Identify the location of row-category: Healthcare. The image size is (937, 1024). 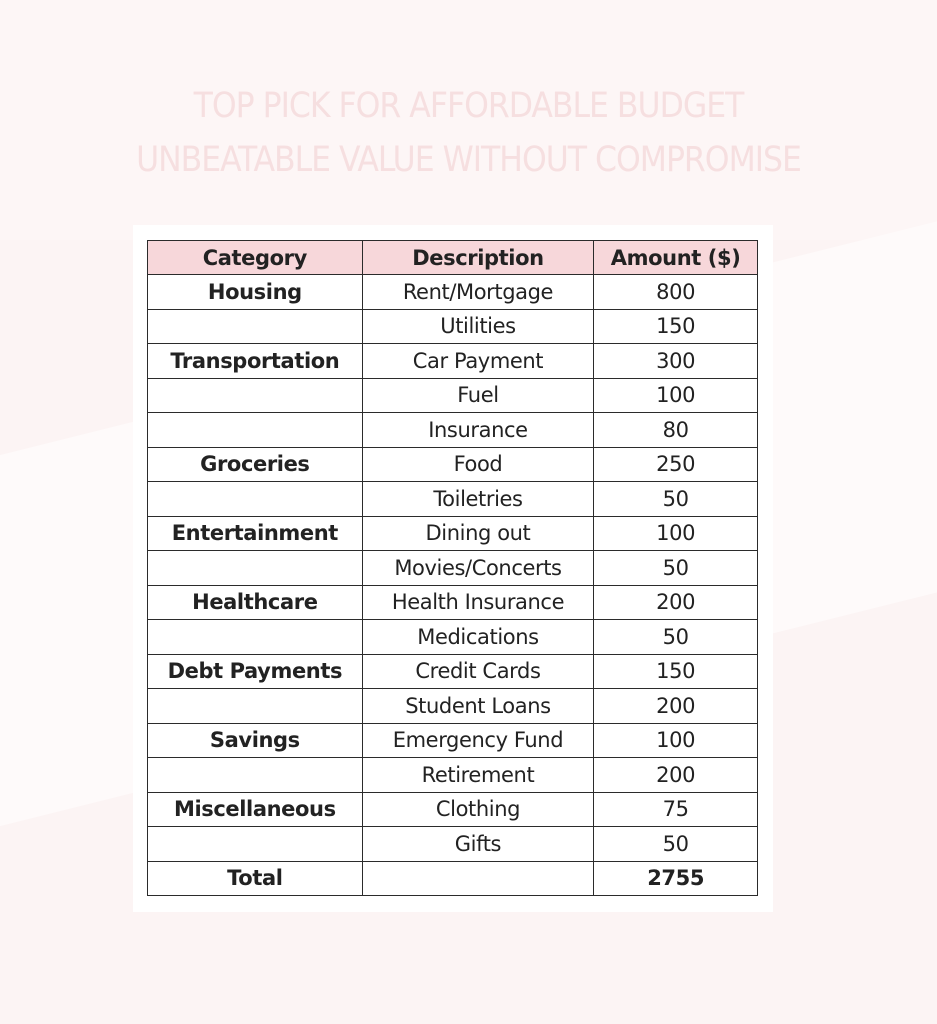
(255, 602).